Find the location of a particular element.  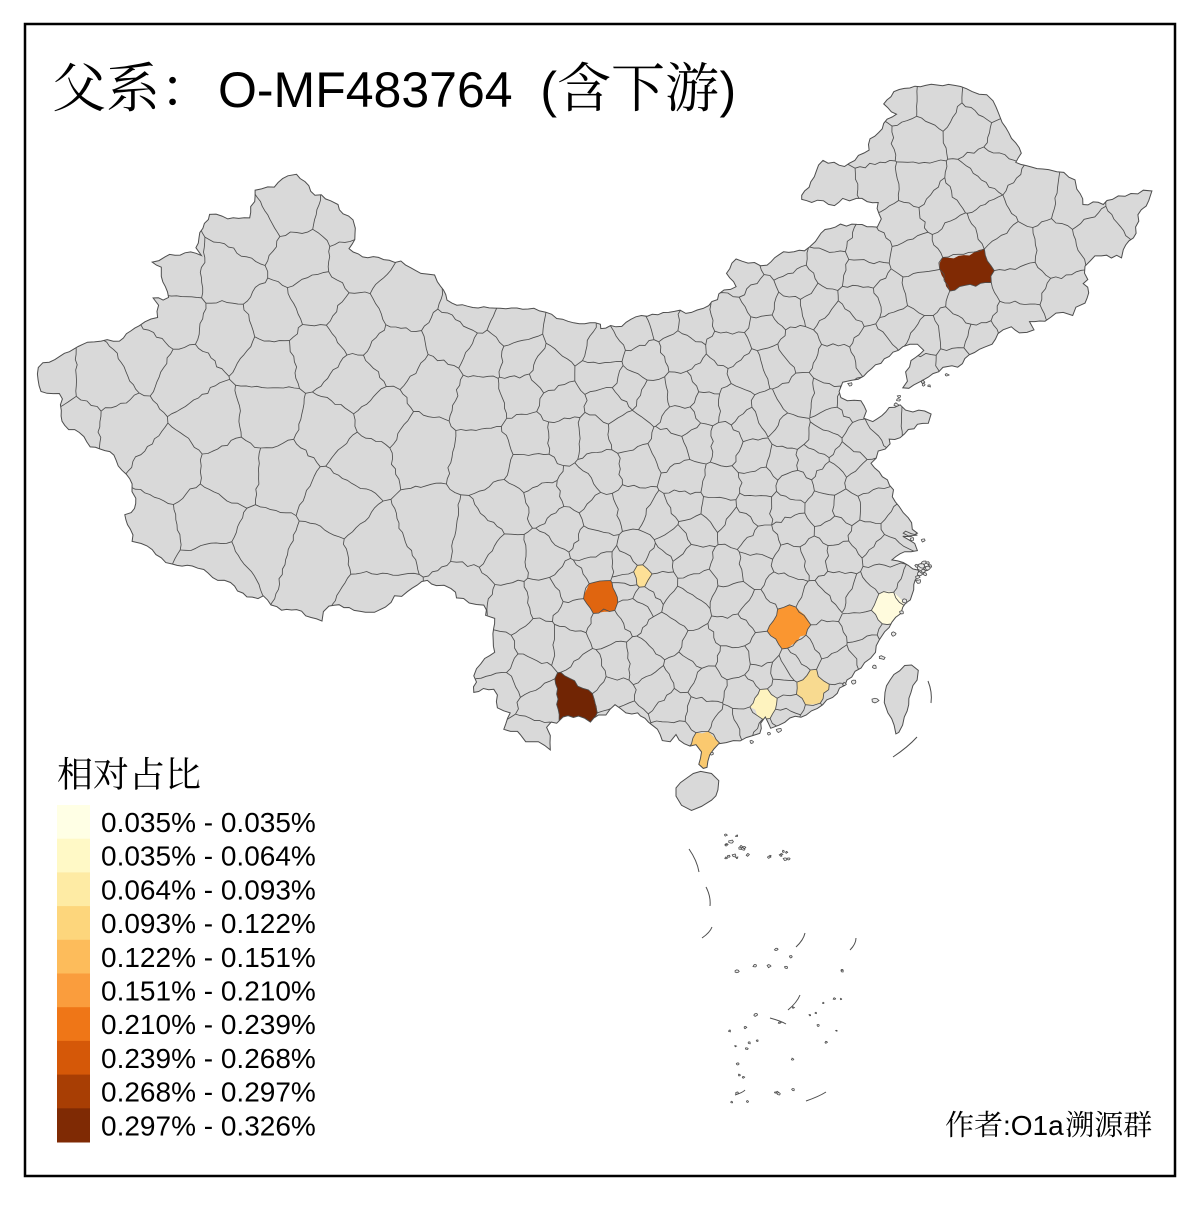

svg-text: 0.093% - 0.122% is located at coordinates (208, 923).